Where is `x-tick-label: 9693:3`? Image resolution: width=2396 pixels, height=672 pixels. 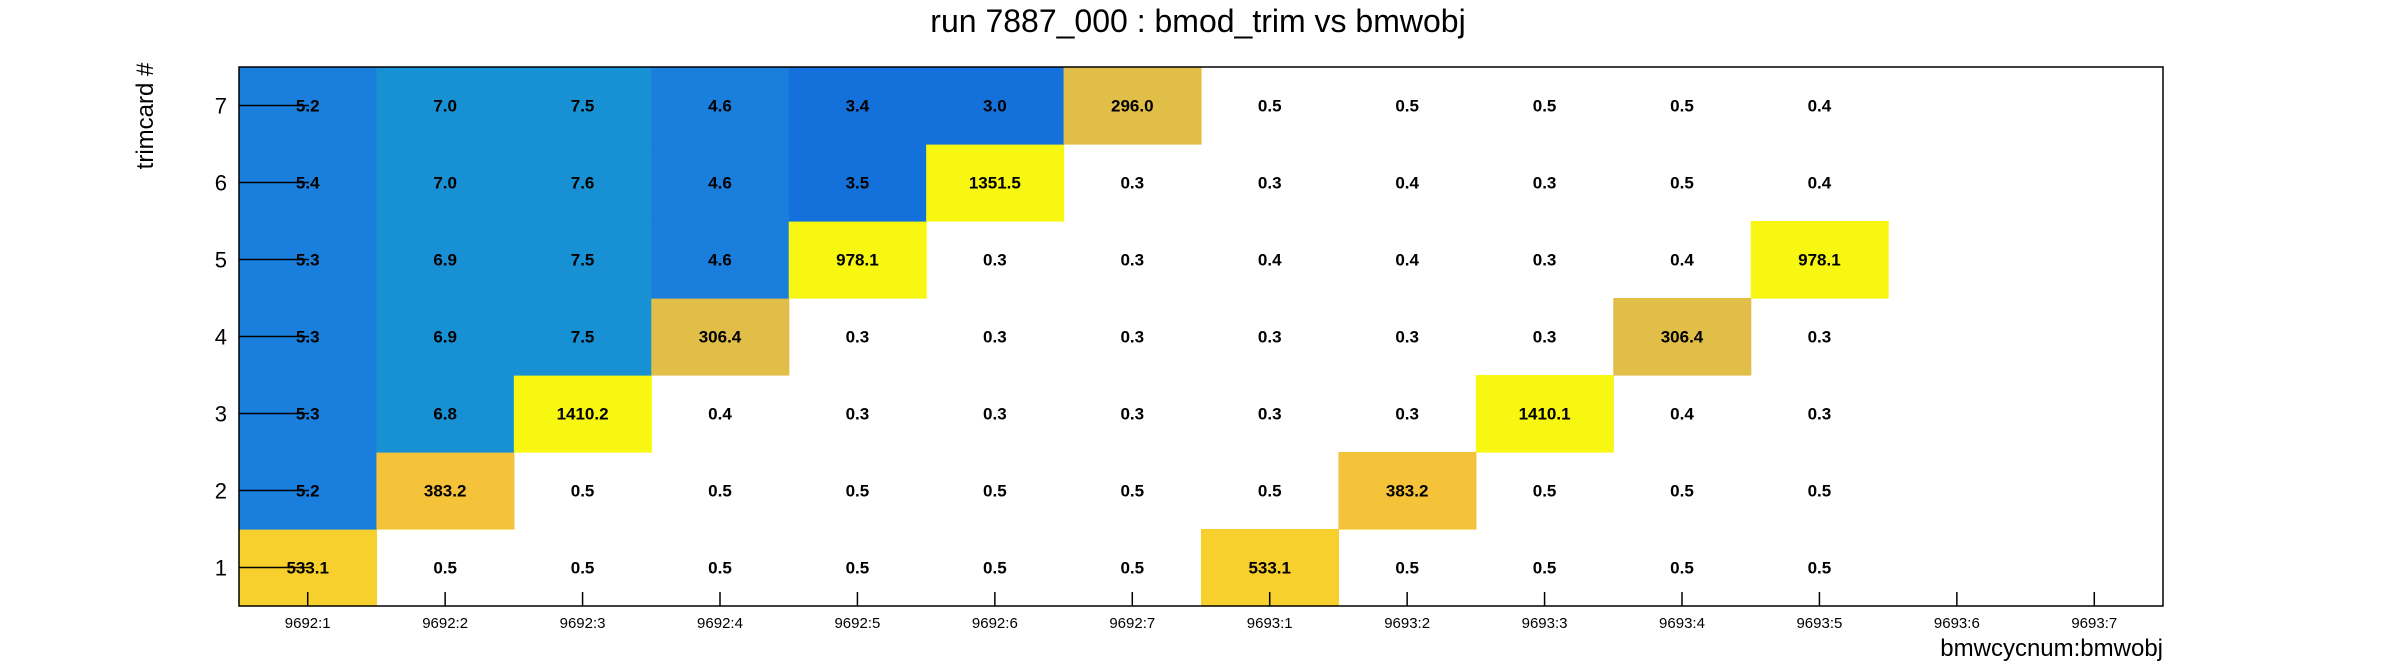
x-tick-label: 9693:3 is located at coordinates (1545, 623).